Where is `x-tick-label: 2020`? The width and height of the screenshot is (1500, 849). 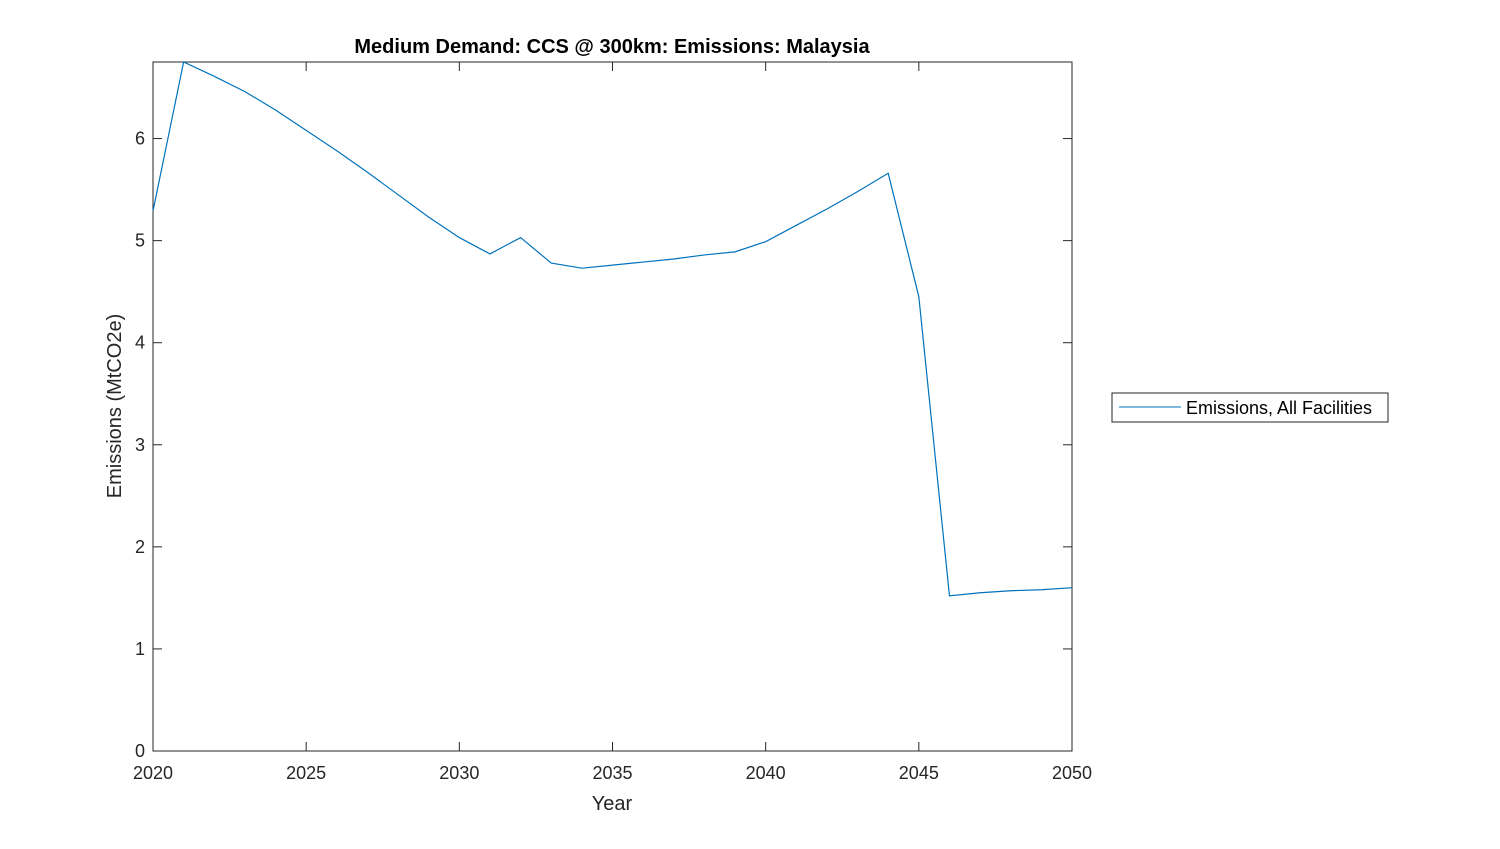
x-tick-label: 2020 is located at coordinates (153, 773).